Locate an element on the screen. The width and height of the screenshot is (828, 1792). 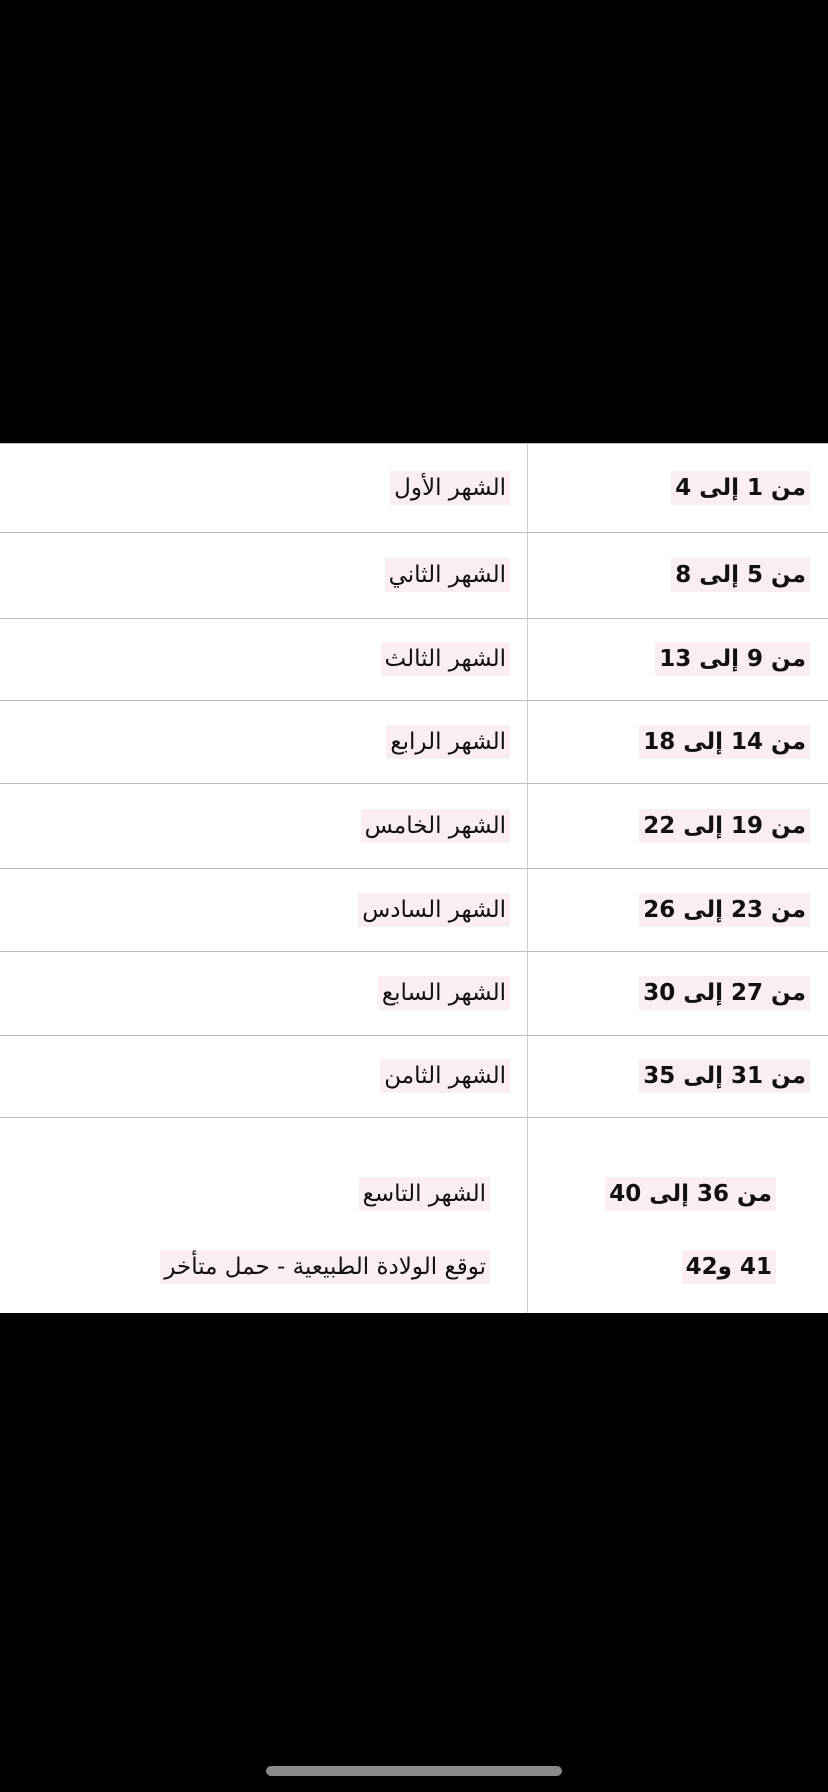
range-cell: من 36 إلى 40 is located at coordinates (690, 1194).